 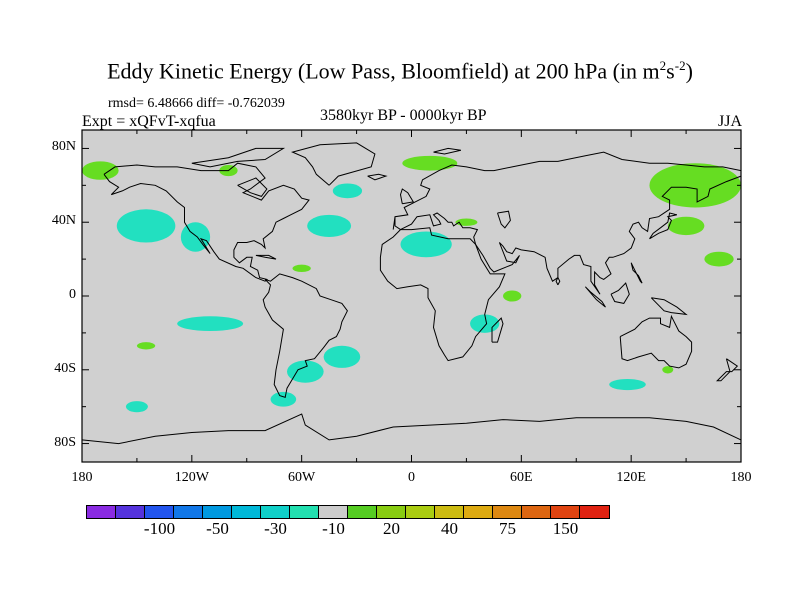 I want to click on colorbar-label: 40, so click(x=449, y=528).